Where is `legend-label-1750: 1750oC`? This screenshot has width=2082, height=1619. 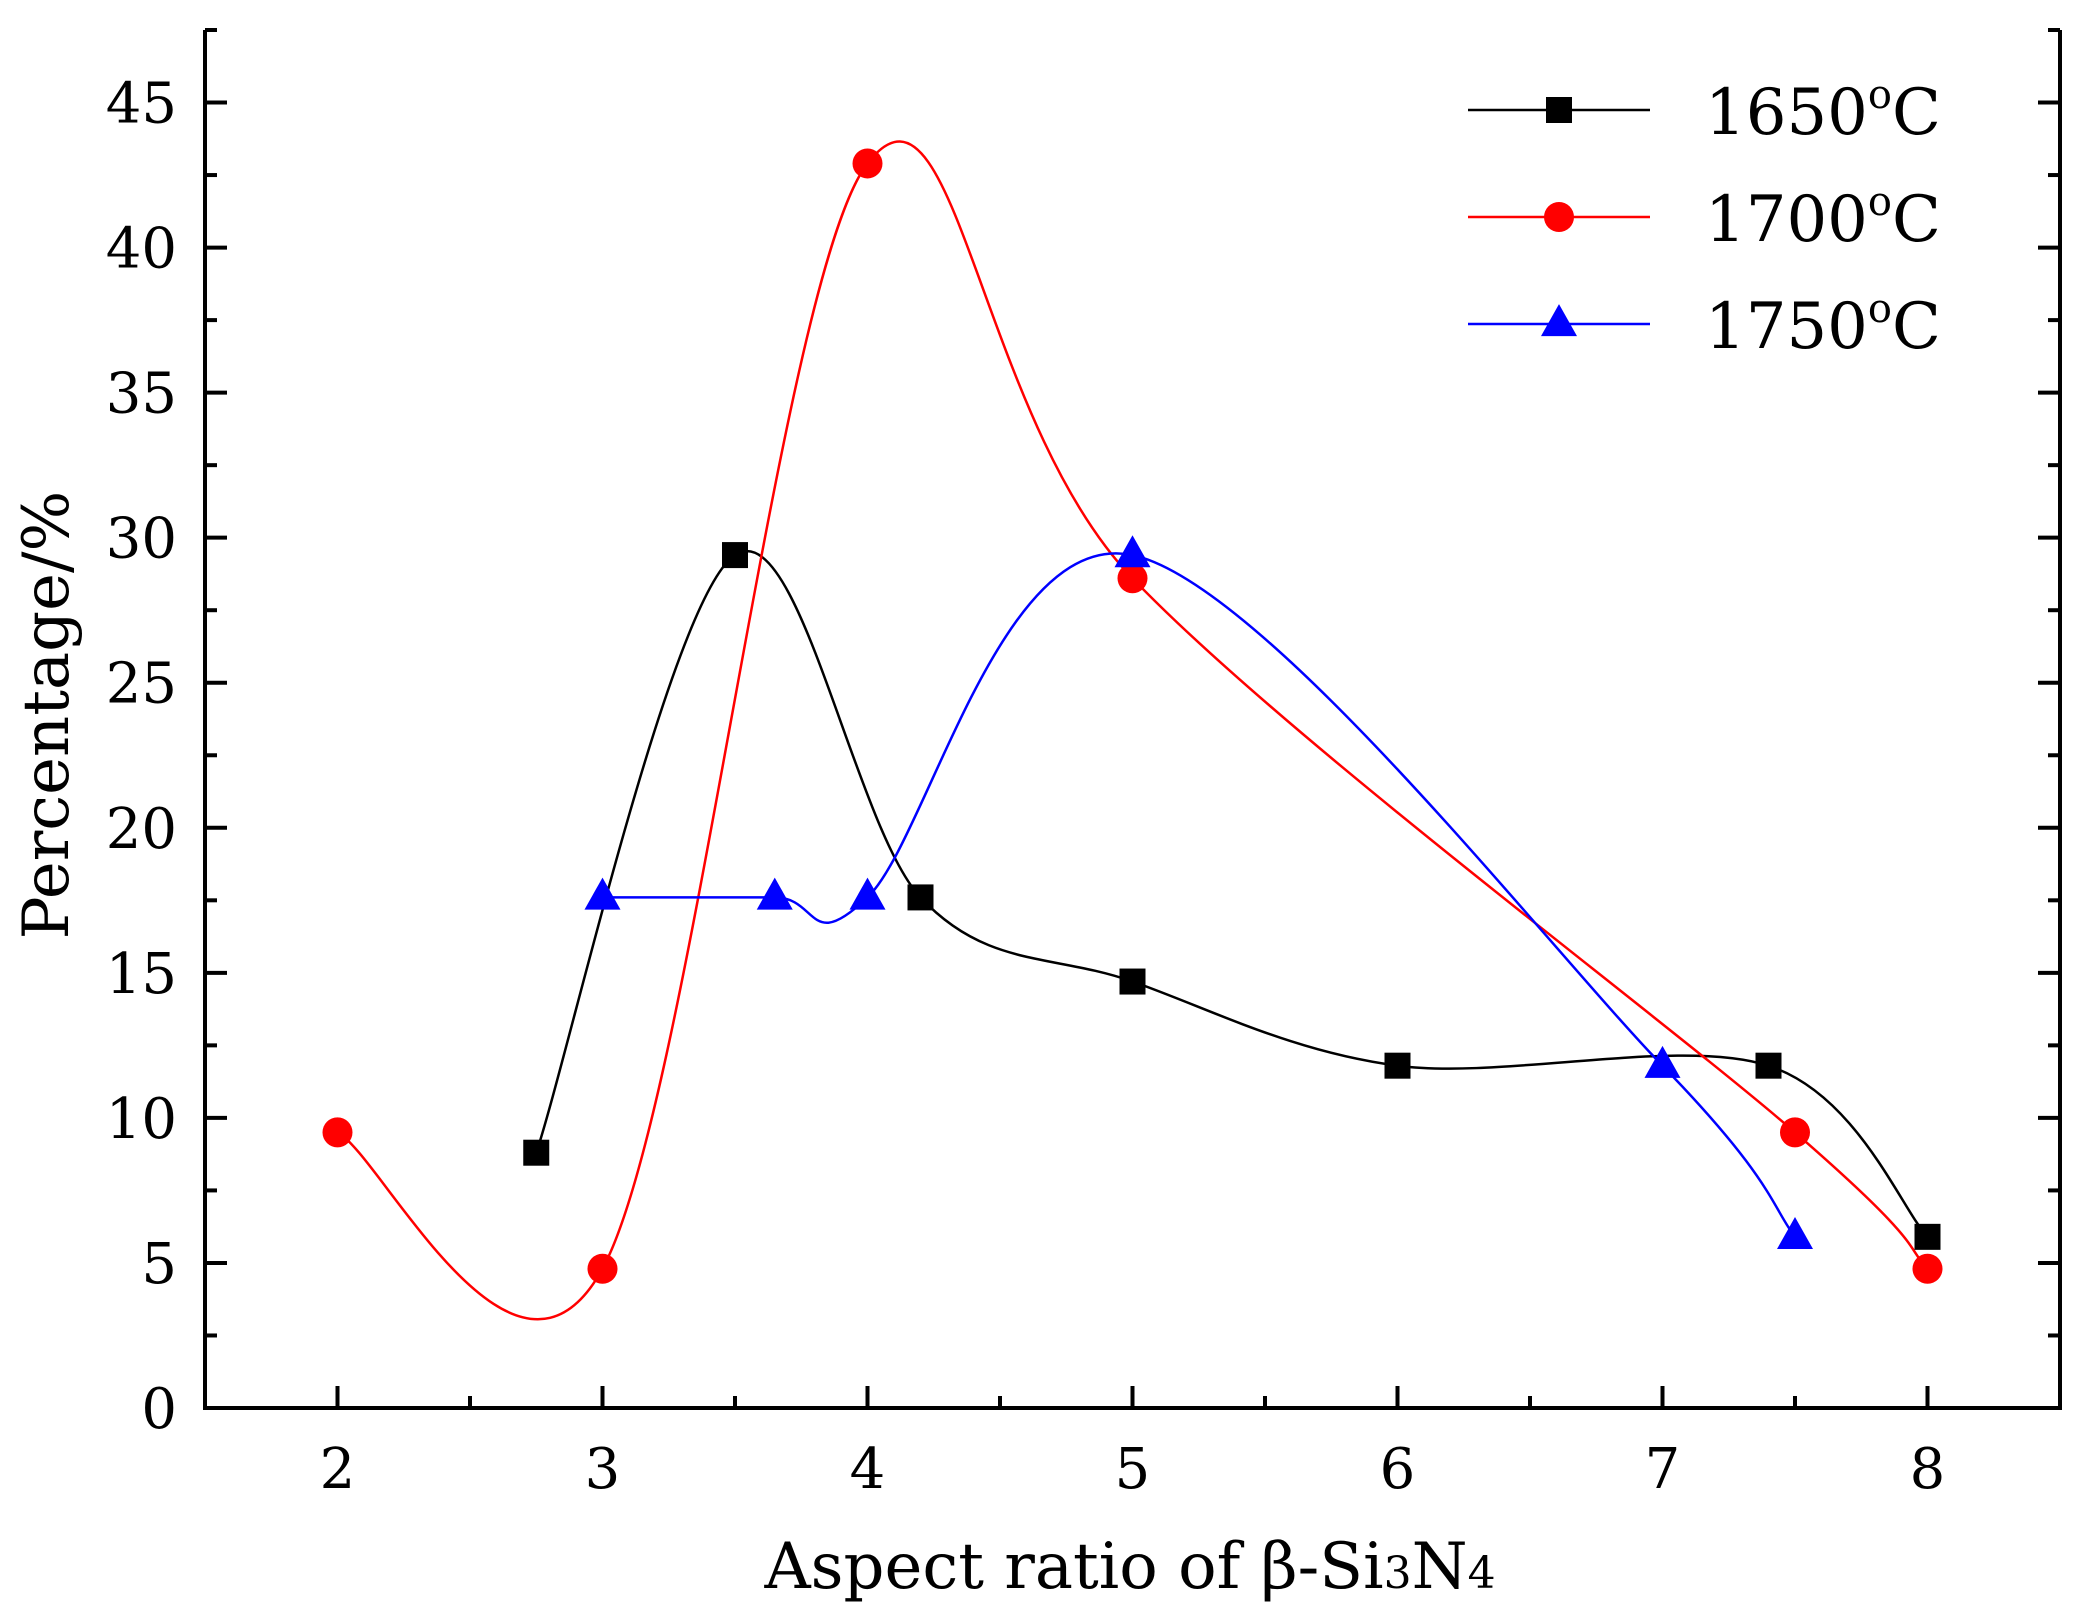 legend-label-1750: 1750oC is located at coordinates (1823, 325).